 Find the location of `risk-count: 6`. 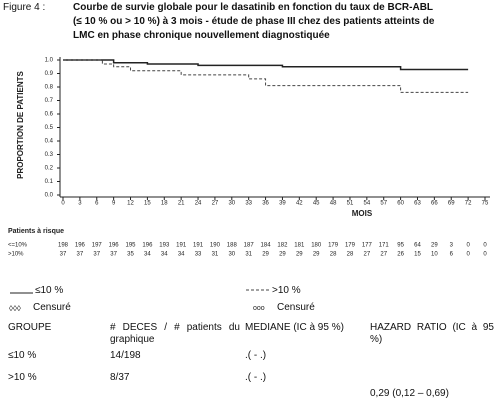

risk-count: 6 is located at coordinates (452, 255).